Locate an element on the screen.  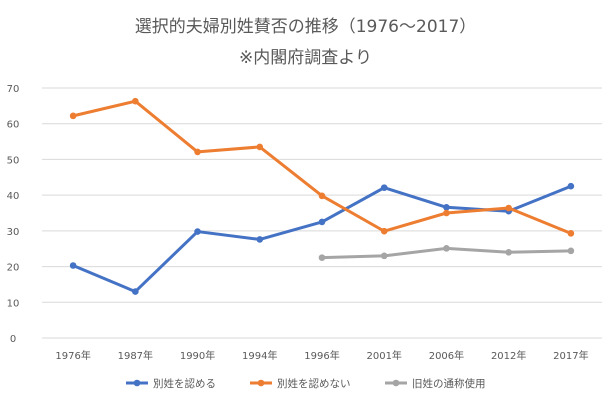
y-tick-label: 70 is located at coordinates (13, 89).